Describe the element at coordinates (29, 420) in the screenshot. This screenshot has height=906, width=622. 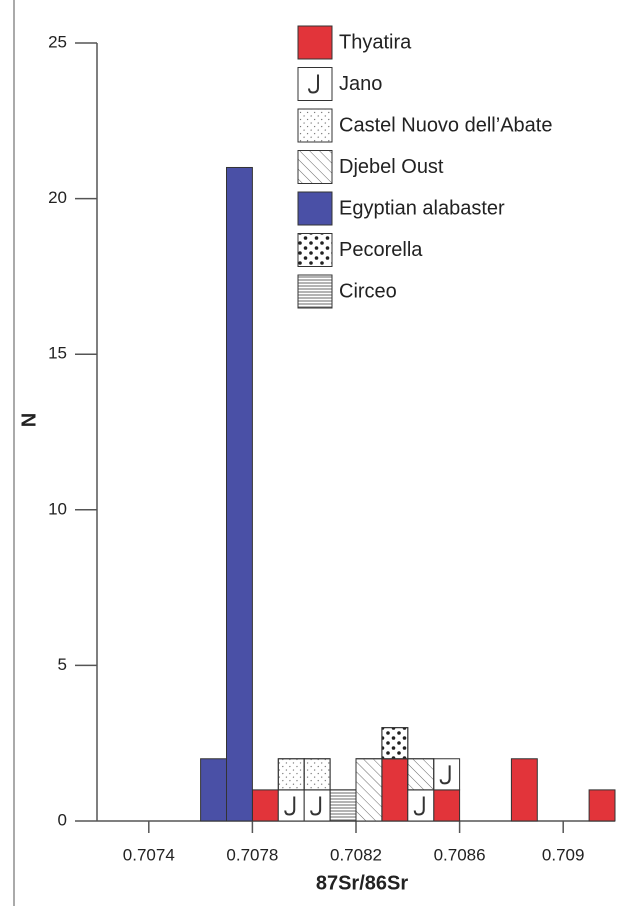
I see `y-axis-label: N` at that location.